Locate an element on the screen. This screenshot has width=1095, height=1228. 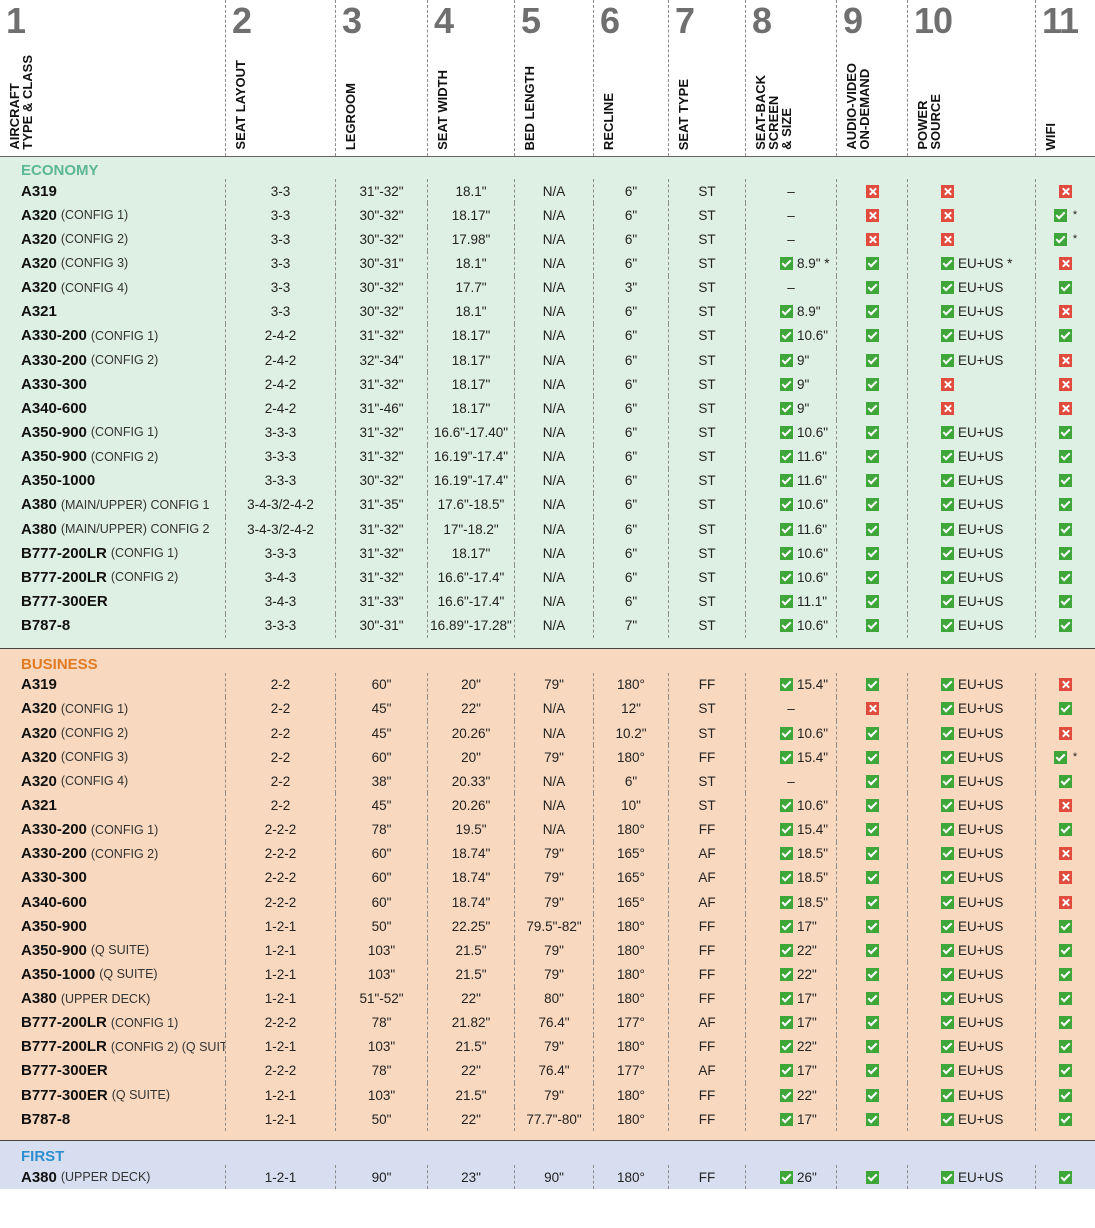
recline-cell: 177° is located at coordinates (630, 1071).